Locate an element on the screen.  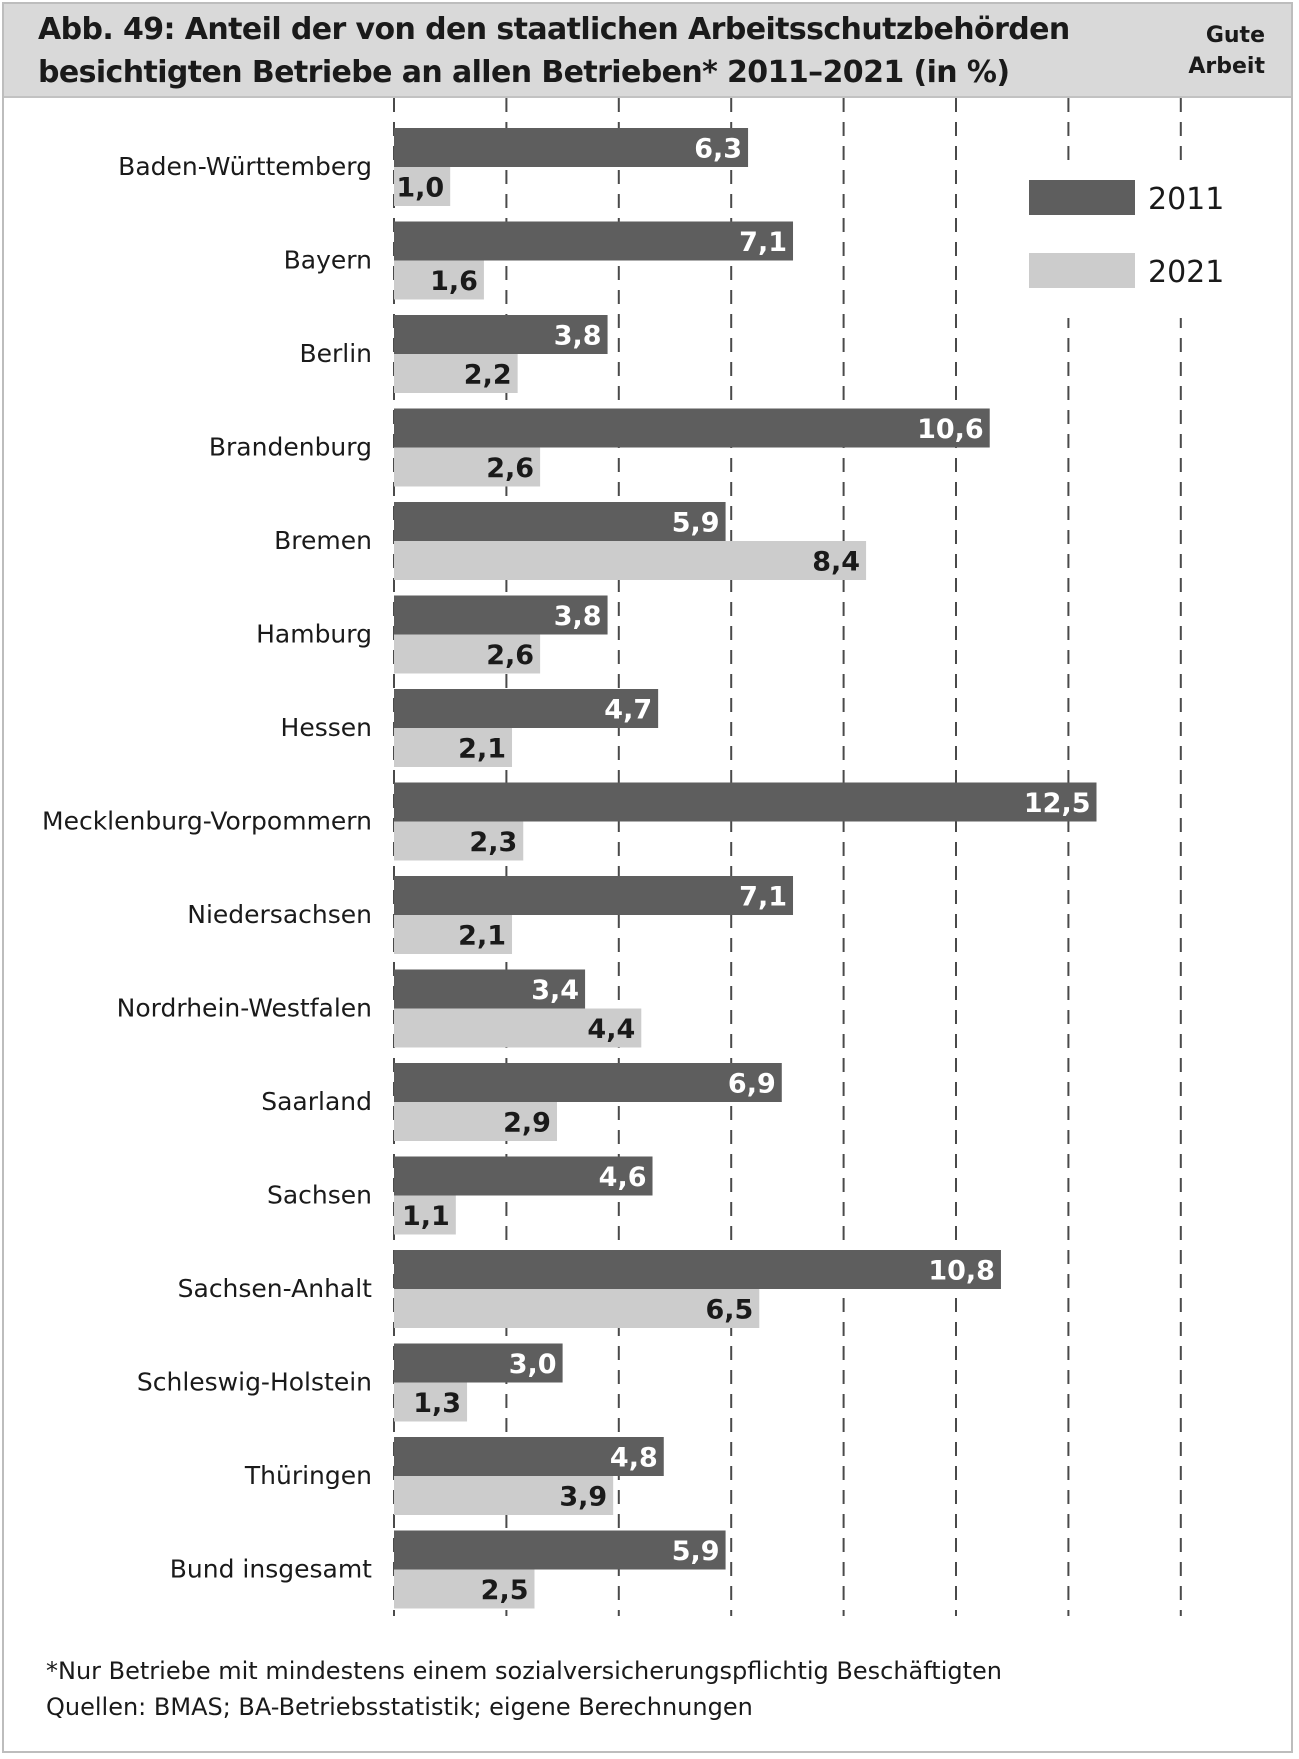
brand-label: Gute Arbeit is located at coordinates (1210, 51).